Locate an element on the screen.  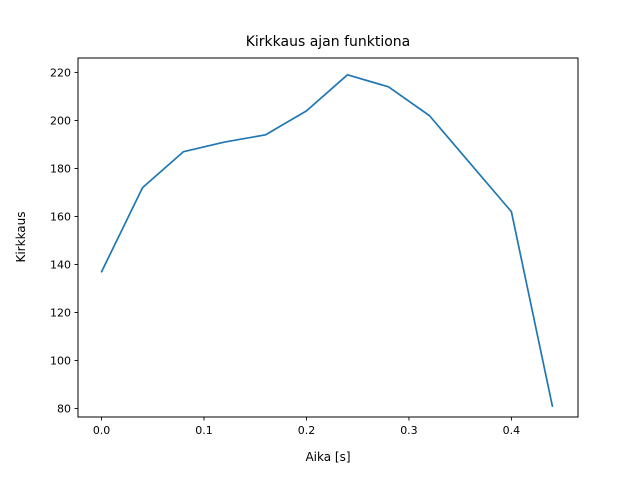
x-axis-label: Aika [s] is located at coordinates (327, 457).